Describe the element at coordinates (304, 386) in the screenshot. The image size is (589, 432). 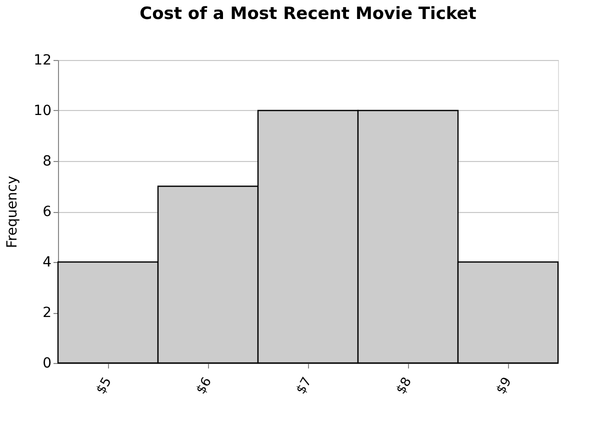
I see `x-tick-label: $7` at that location.